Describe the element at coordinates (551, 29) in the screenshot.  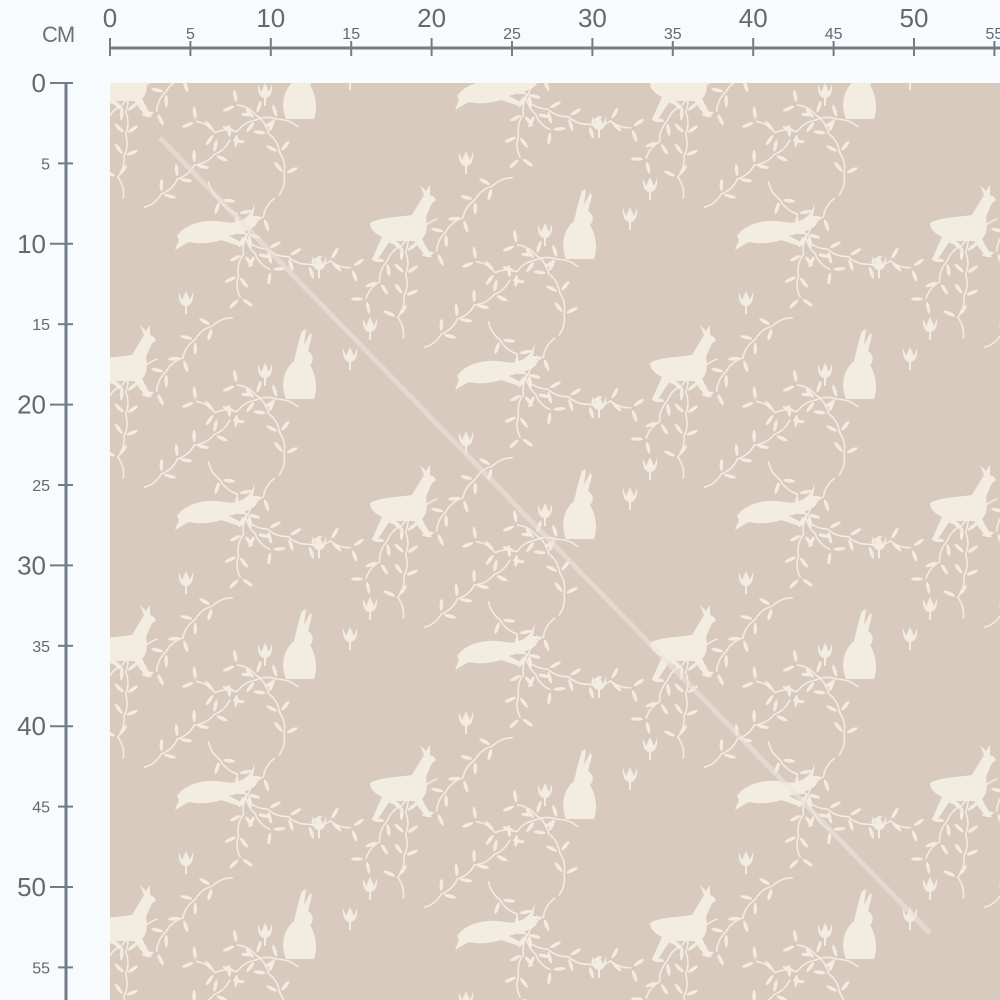
I see `horizontal-ruler: 0 5 10 15 20 25 30 35 40 45 50 55` at that location.